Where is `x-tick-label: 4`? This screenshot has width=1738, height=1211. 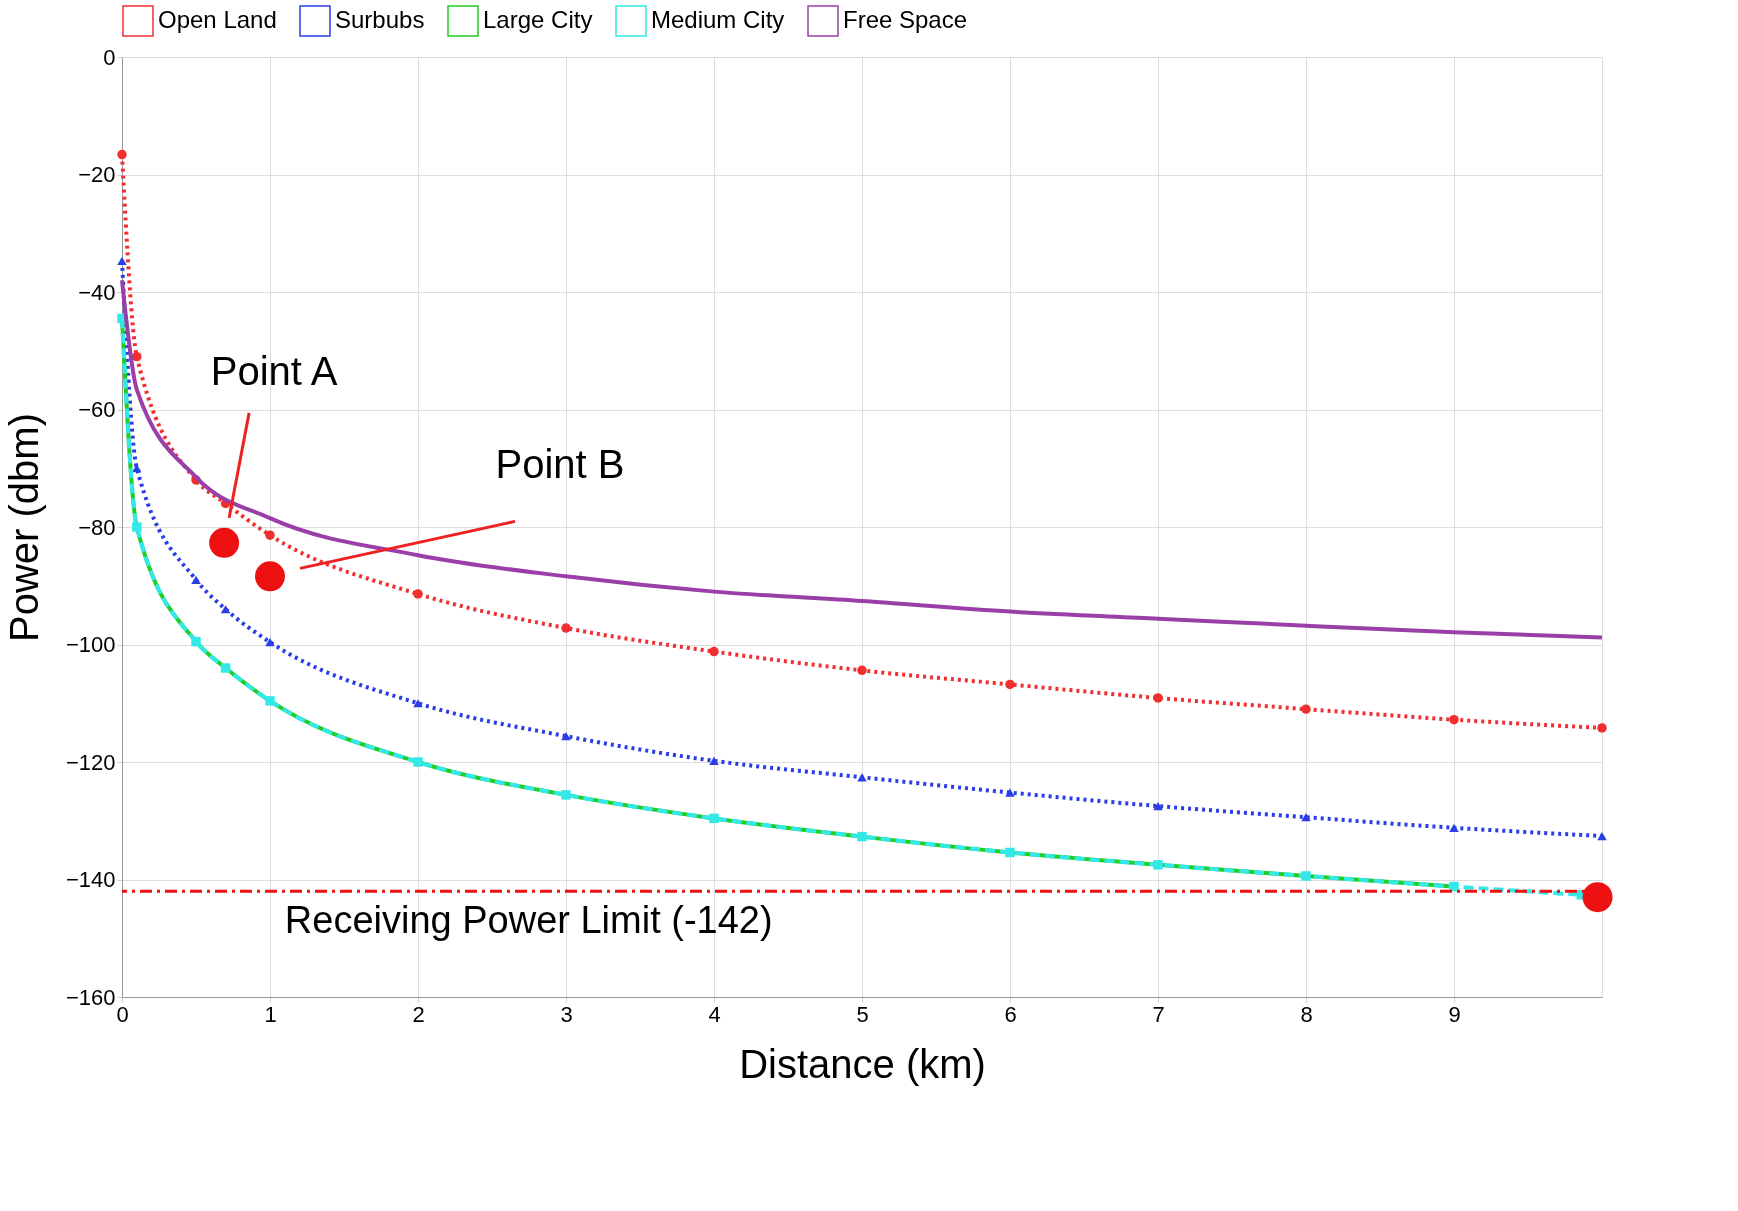
x-tick-label: 4 is located at coordinates (714, 1014).